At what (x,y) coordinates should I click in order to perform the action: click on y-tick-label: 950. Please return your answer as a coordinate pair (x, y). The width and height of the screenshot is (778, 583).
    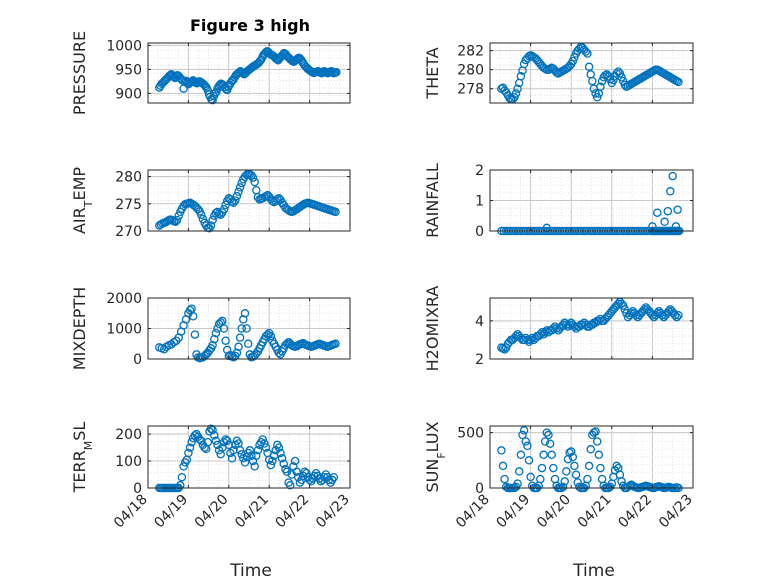
    Looking at the image, I should click on (128, 70).